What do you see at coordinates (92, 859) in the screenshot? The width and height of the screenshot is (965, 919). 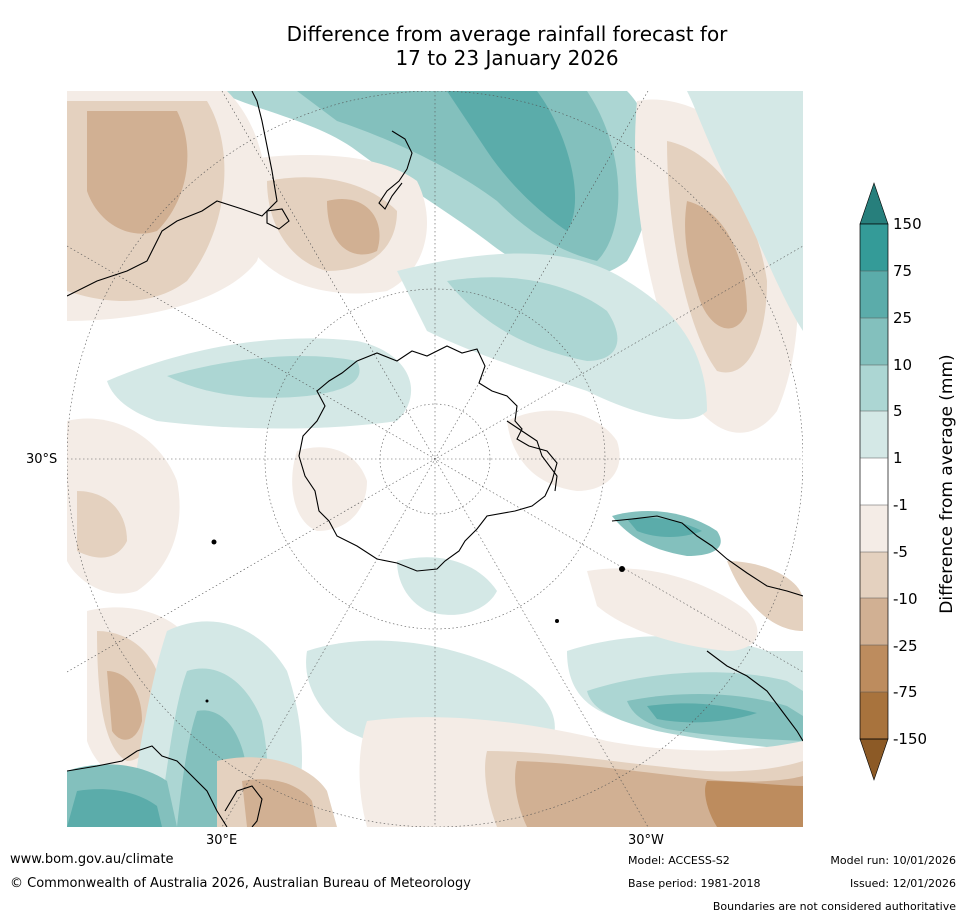 I see `footer-url: www.bom.gov.au/climate` at bounding box center [92, 859].